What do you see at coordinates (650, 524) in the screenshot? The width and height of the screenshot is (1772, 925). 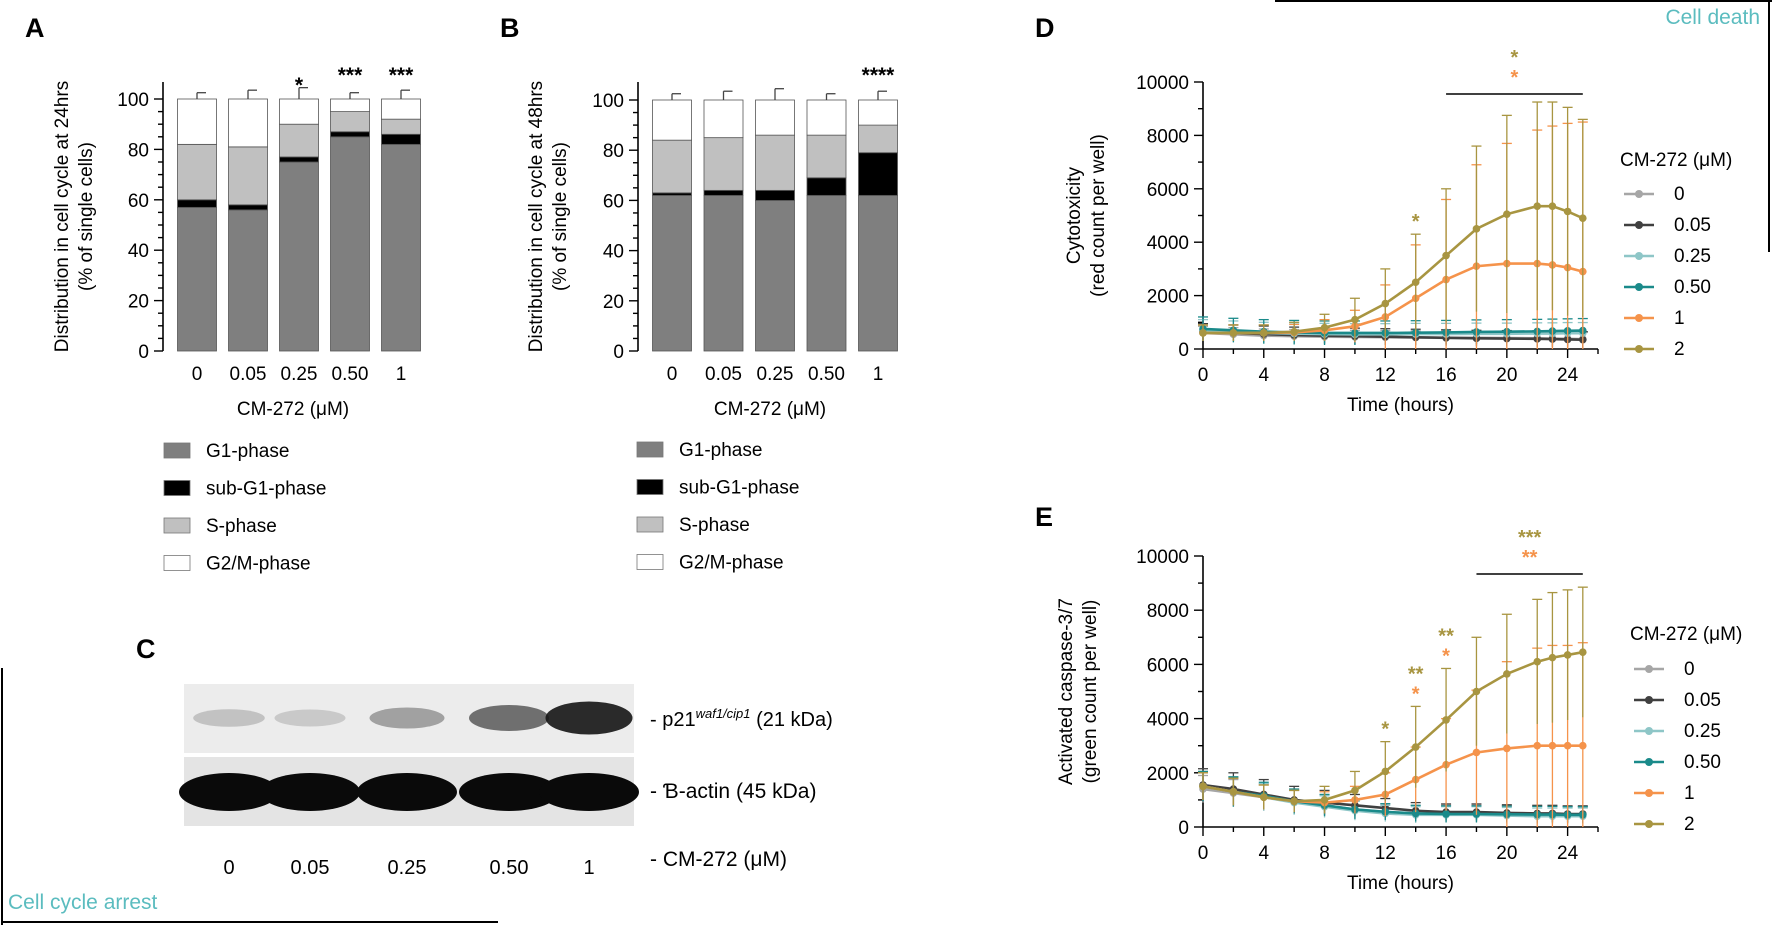 I see `legend-swatch-s` at bounding box center [650, 524].